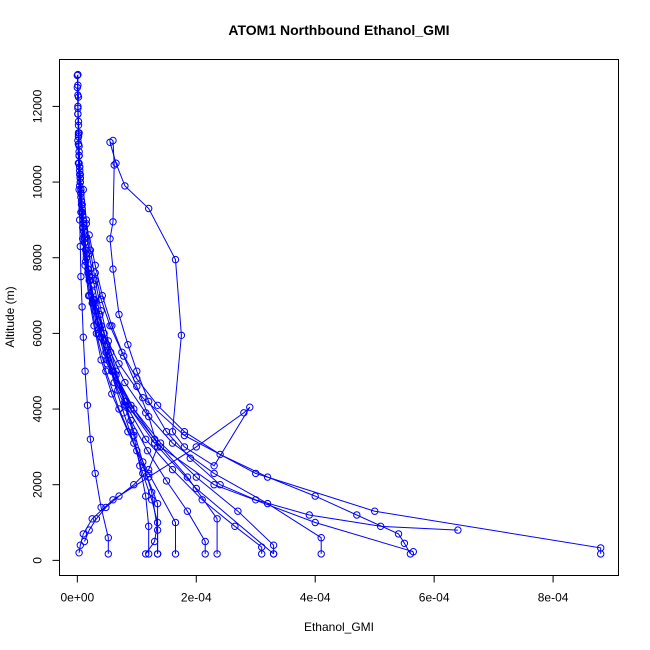  I want to click on x-axis: 0e+00 2e-04 4e-04 6e-04 8e-04, so click(314, 590).